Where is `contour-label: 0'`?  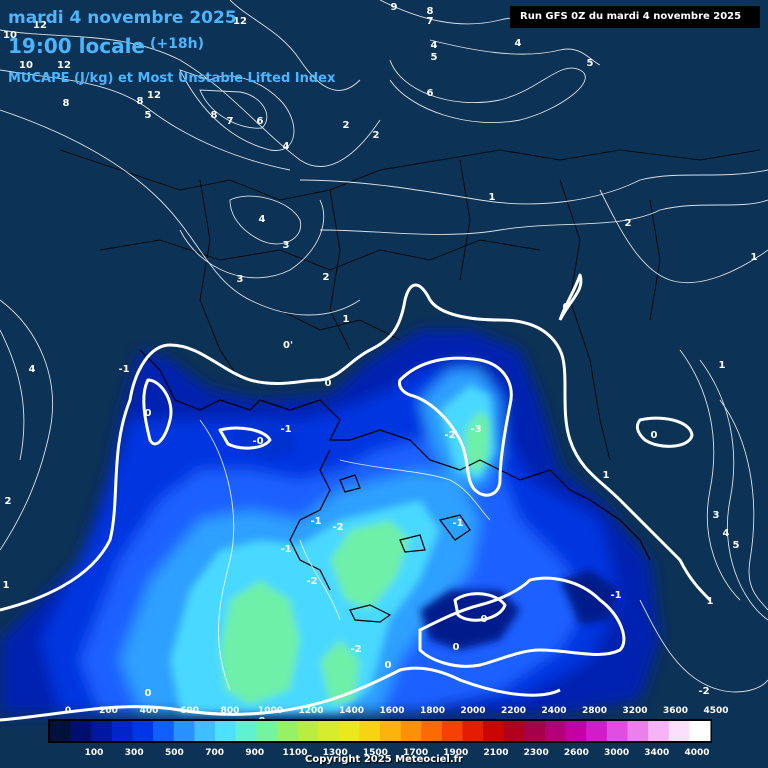
contour-label: 0' is located at coordinates (288, 345).